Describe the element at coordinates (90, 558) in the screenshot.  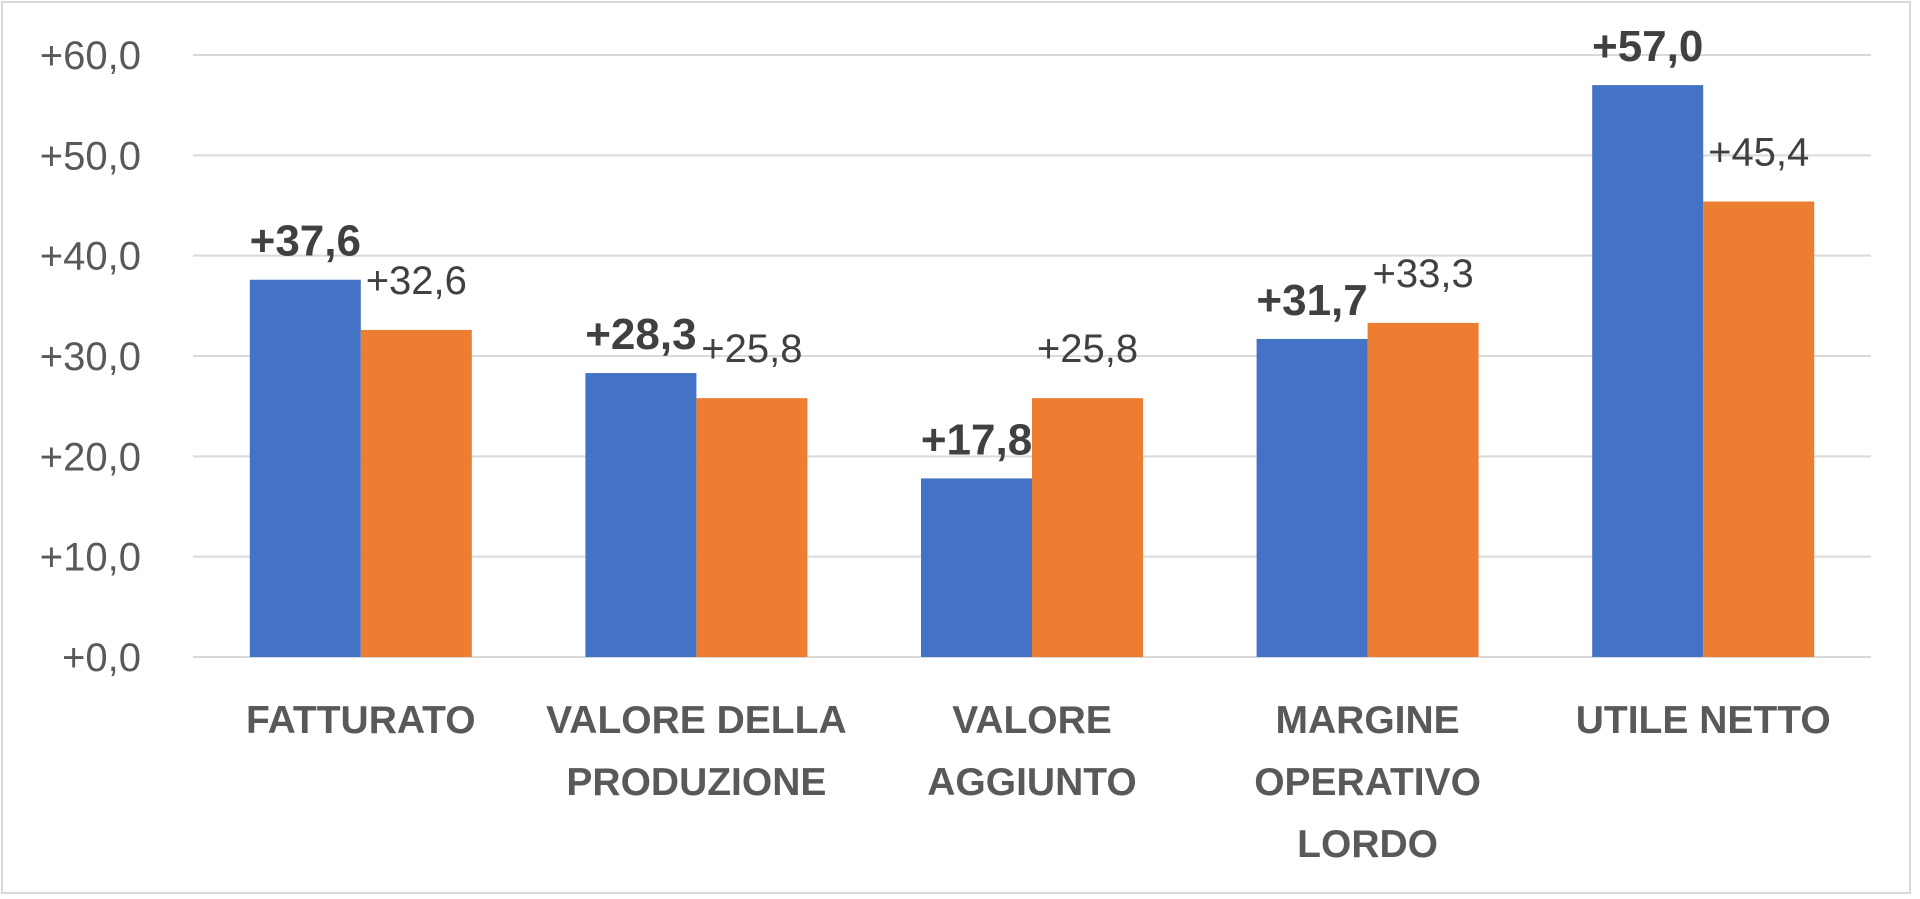
I see `y-tick-label: +10,0` at that location.